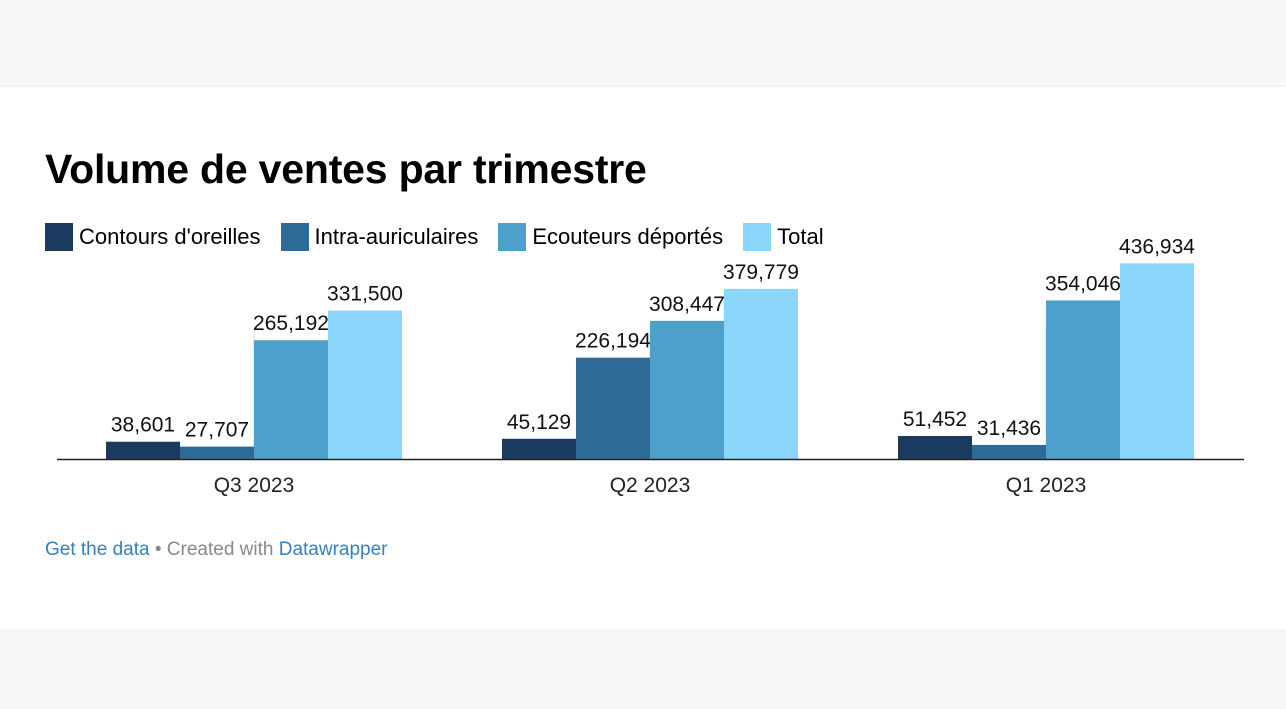  I want to click on footer-separator: • Created with, so click(214, 549).